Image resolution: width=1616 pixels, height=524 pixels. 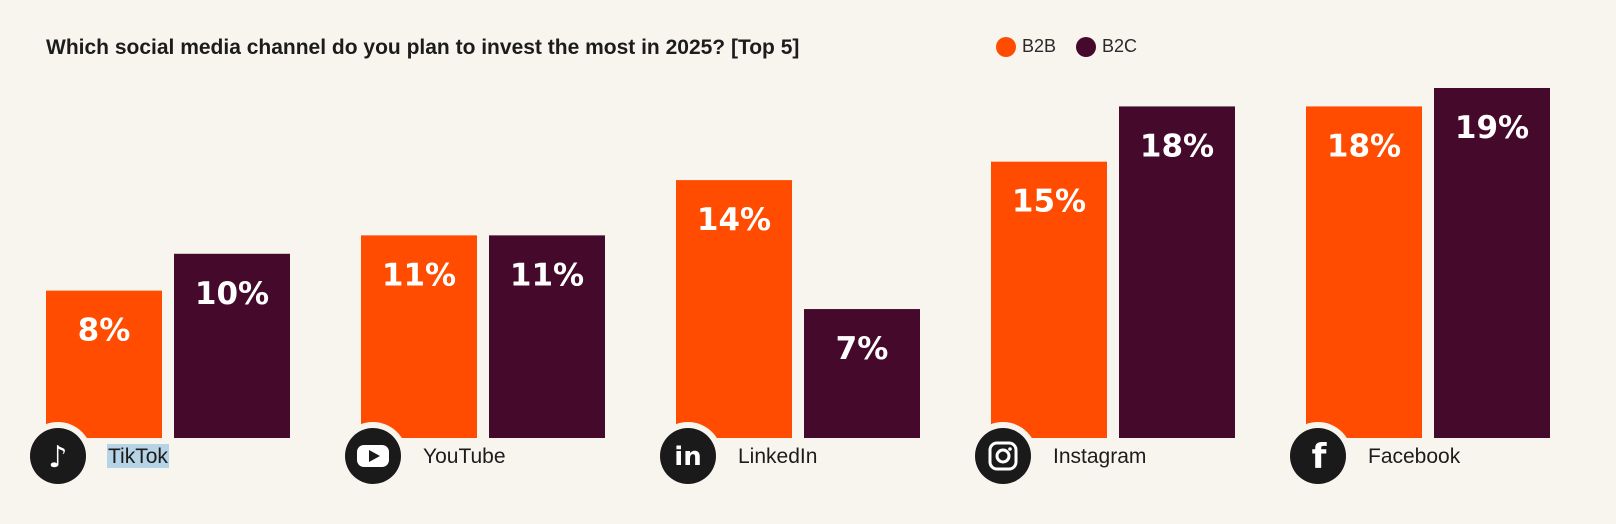 I want to click on svg-text: f, so click(x=1320, y=457).